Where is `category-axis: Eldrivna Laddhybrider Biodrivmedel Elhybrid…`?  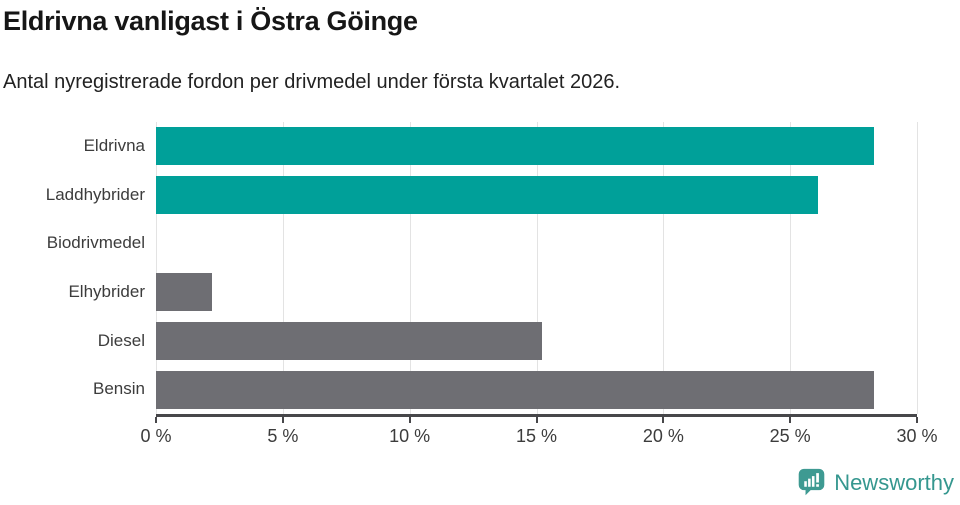 category-axis: Eldrivna Laddhybrider Biodrivmedel Elhybrid… is located at coordinates (72, 268).